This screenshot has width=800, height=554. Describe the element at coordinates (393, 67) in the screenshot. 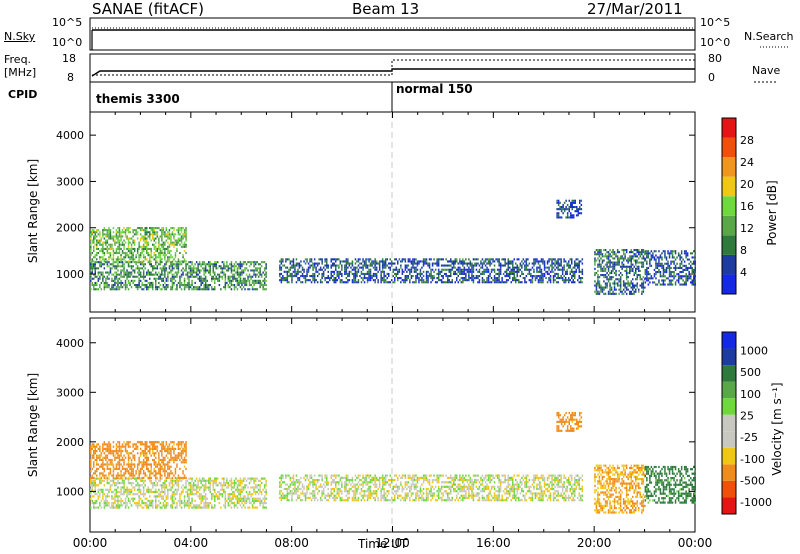

I see `nave-trace` at that location.